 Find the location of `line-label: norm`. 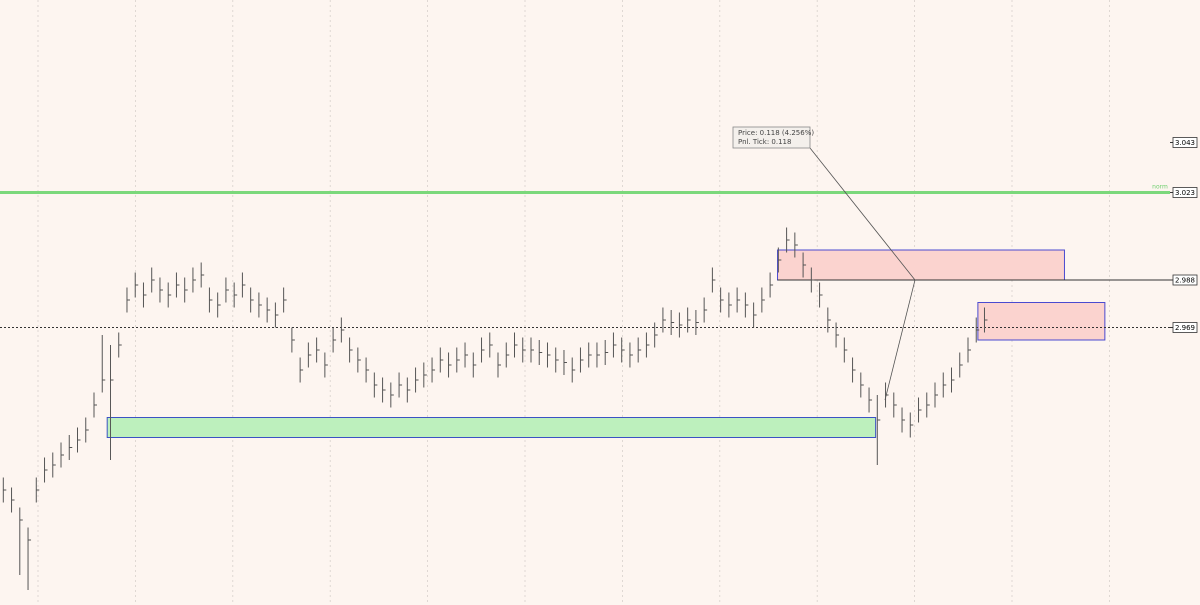

line-label: norm is located at coordinates (1160, 187).